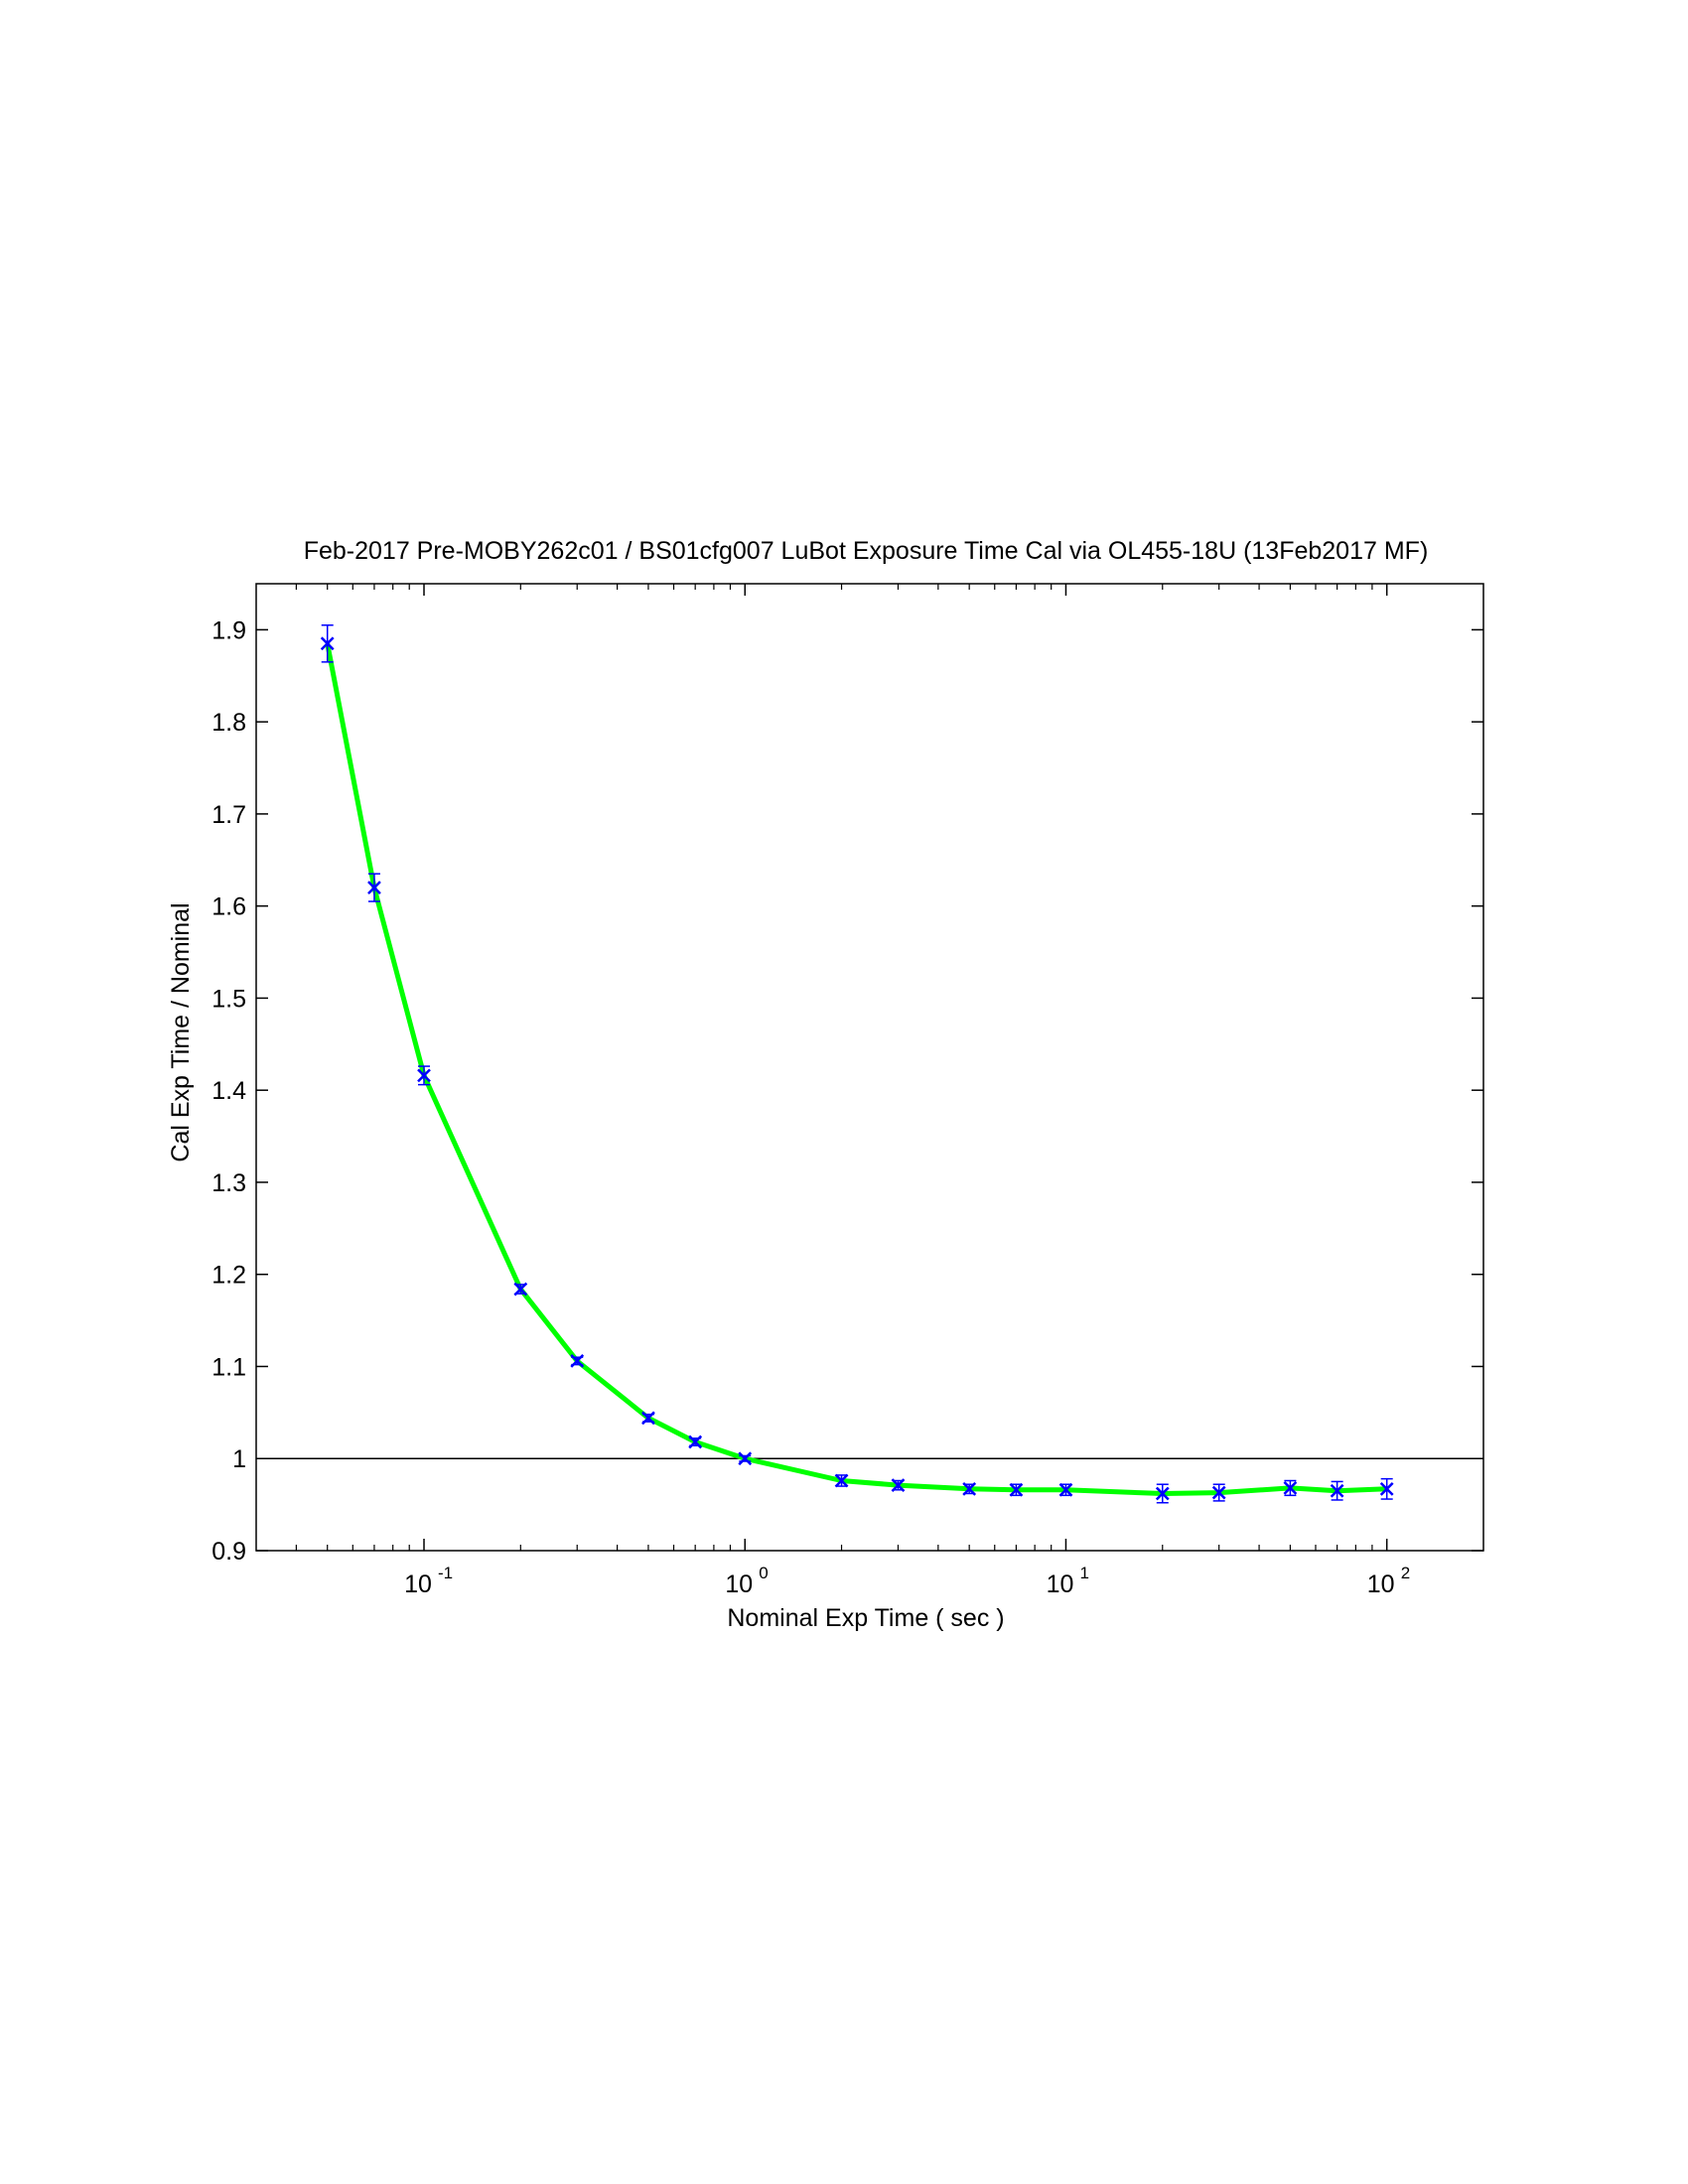  Describe the element at coordinates (228, 723) in the screenshot. I see `y-tick-label-9: 1.8` at that location.